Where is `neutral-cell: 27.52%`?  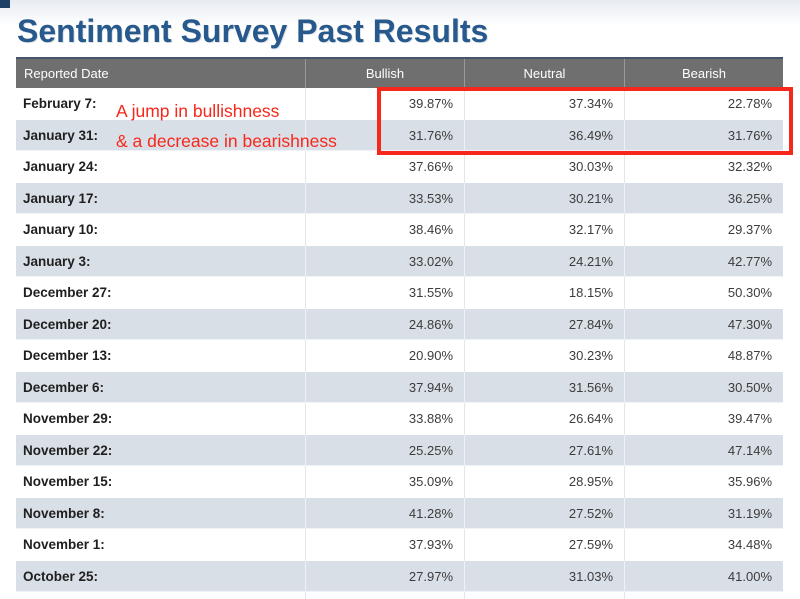
neutral-cell: 27.52% is located at coordinates (544, 512).